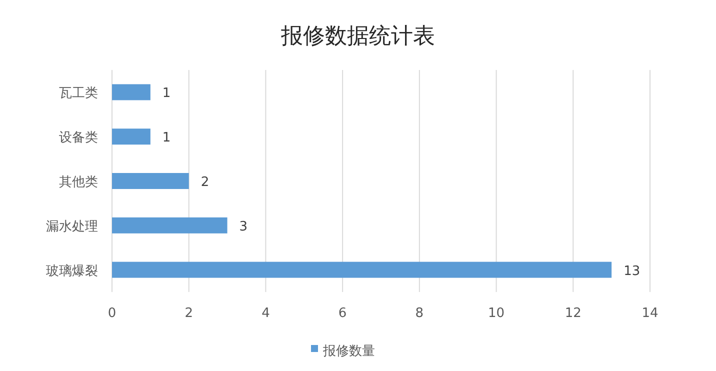  I want to click on chart-title: 报修数据统计表, so click(357, 36).